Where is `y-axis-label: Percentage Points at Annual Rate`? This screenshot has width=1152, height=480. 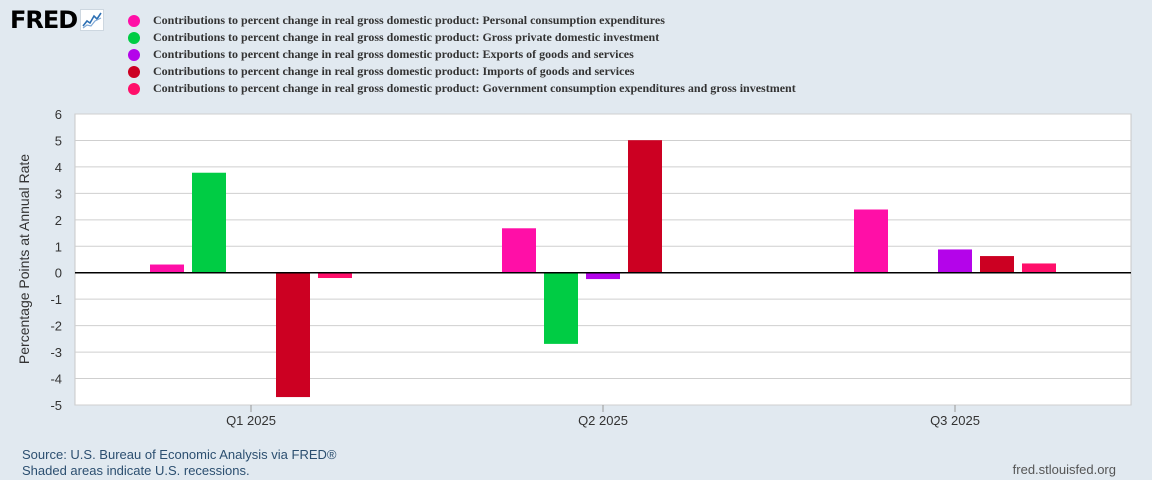
y-axis-label: Percentage Points at Annual Rate is located at coordinates (24, 259).